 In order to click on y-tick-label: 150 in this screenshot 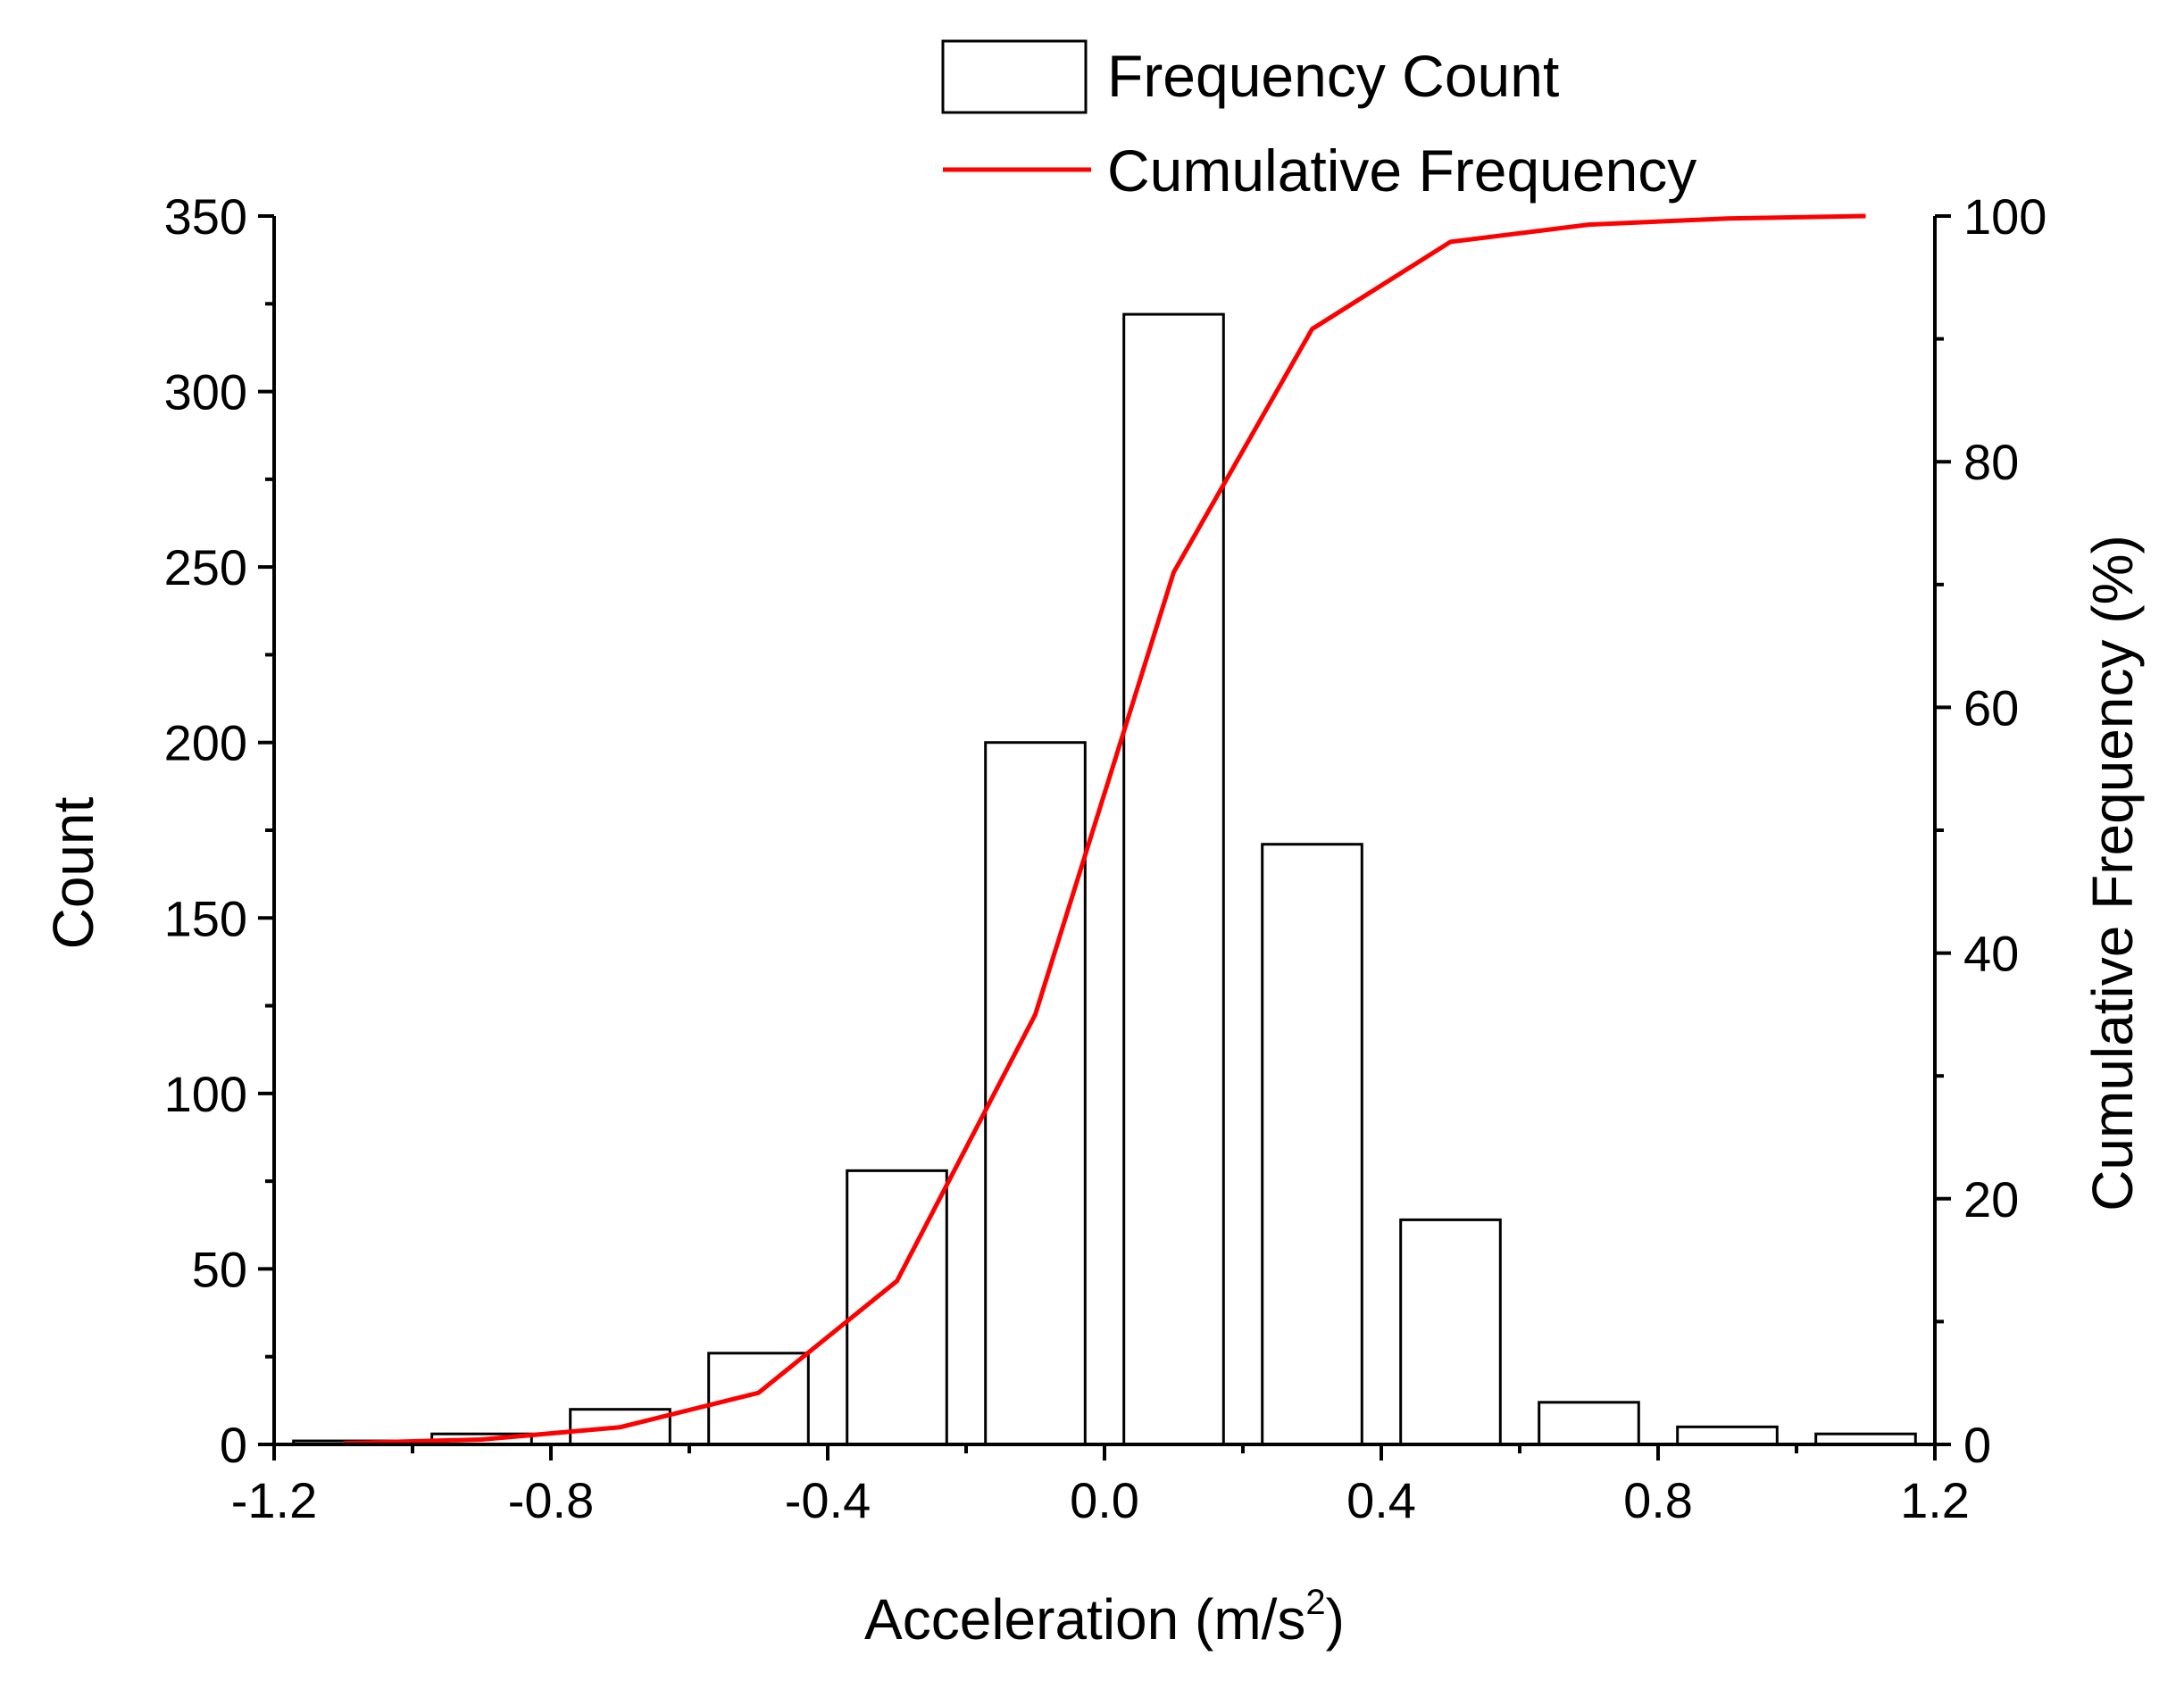, I will do `click(205, 918)`.